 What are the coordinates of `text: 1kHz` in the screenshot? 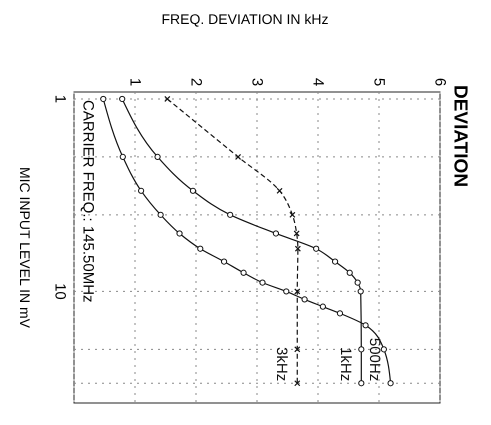 It's located at (345, 364).